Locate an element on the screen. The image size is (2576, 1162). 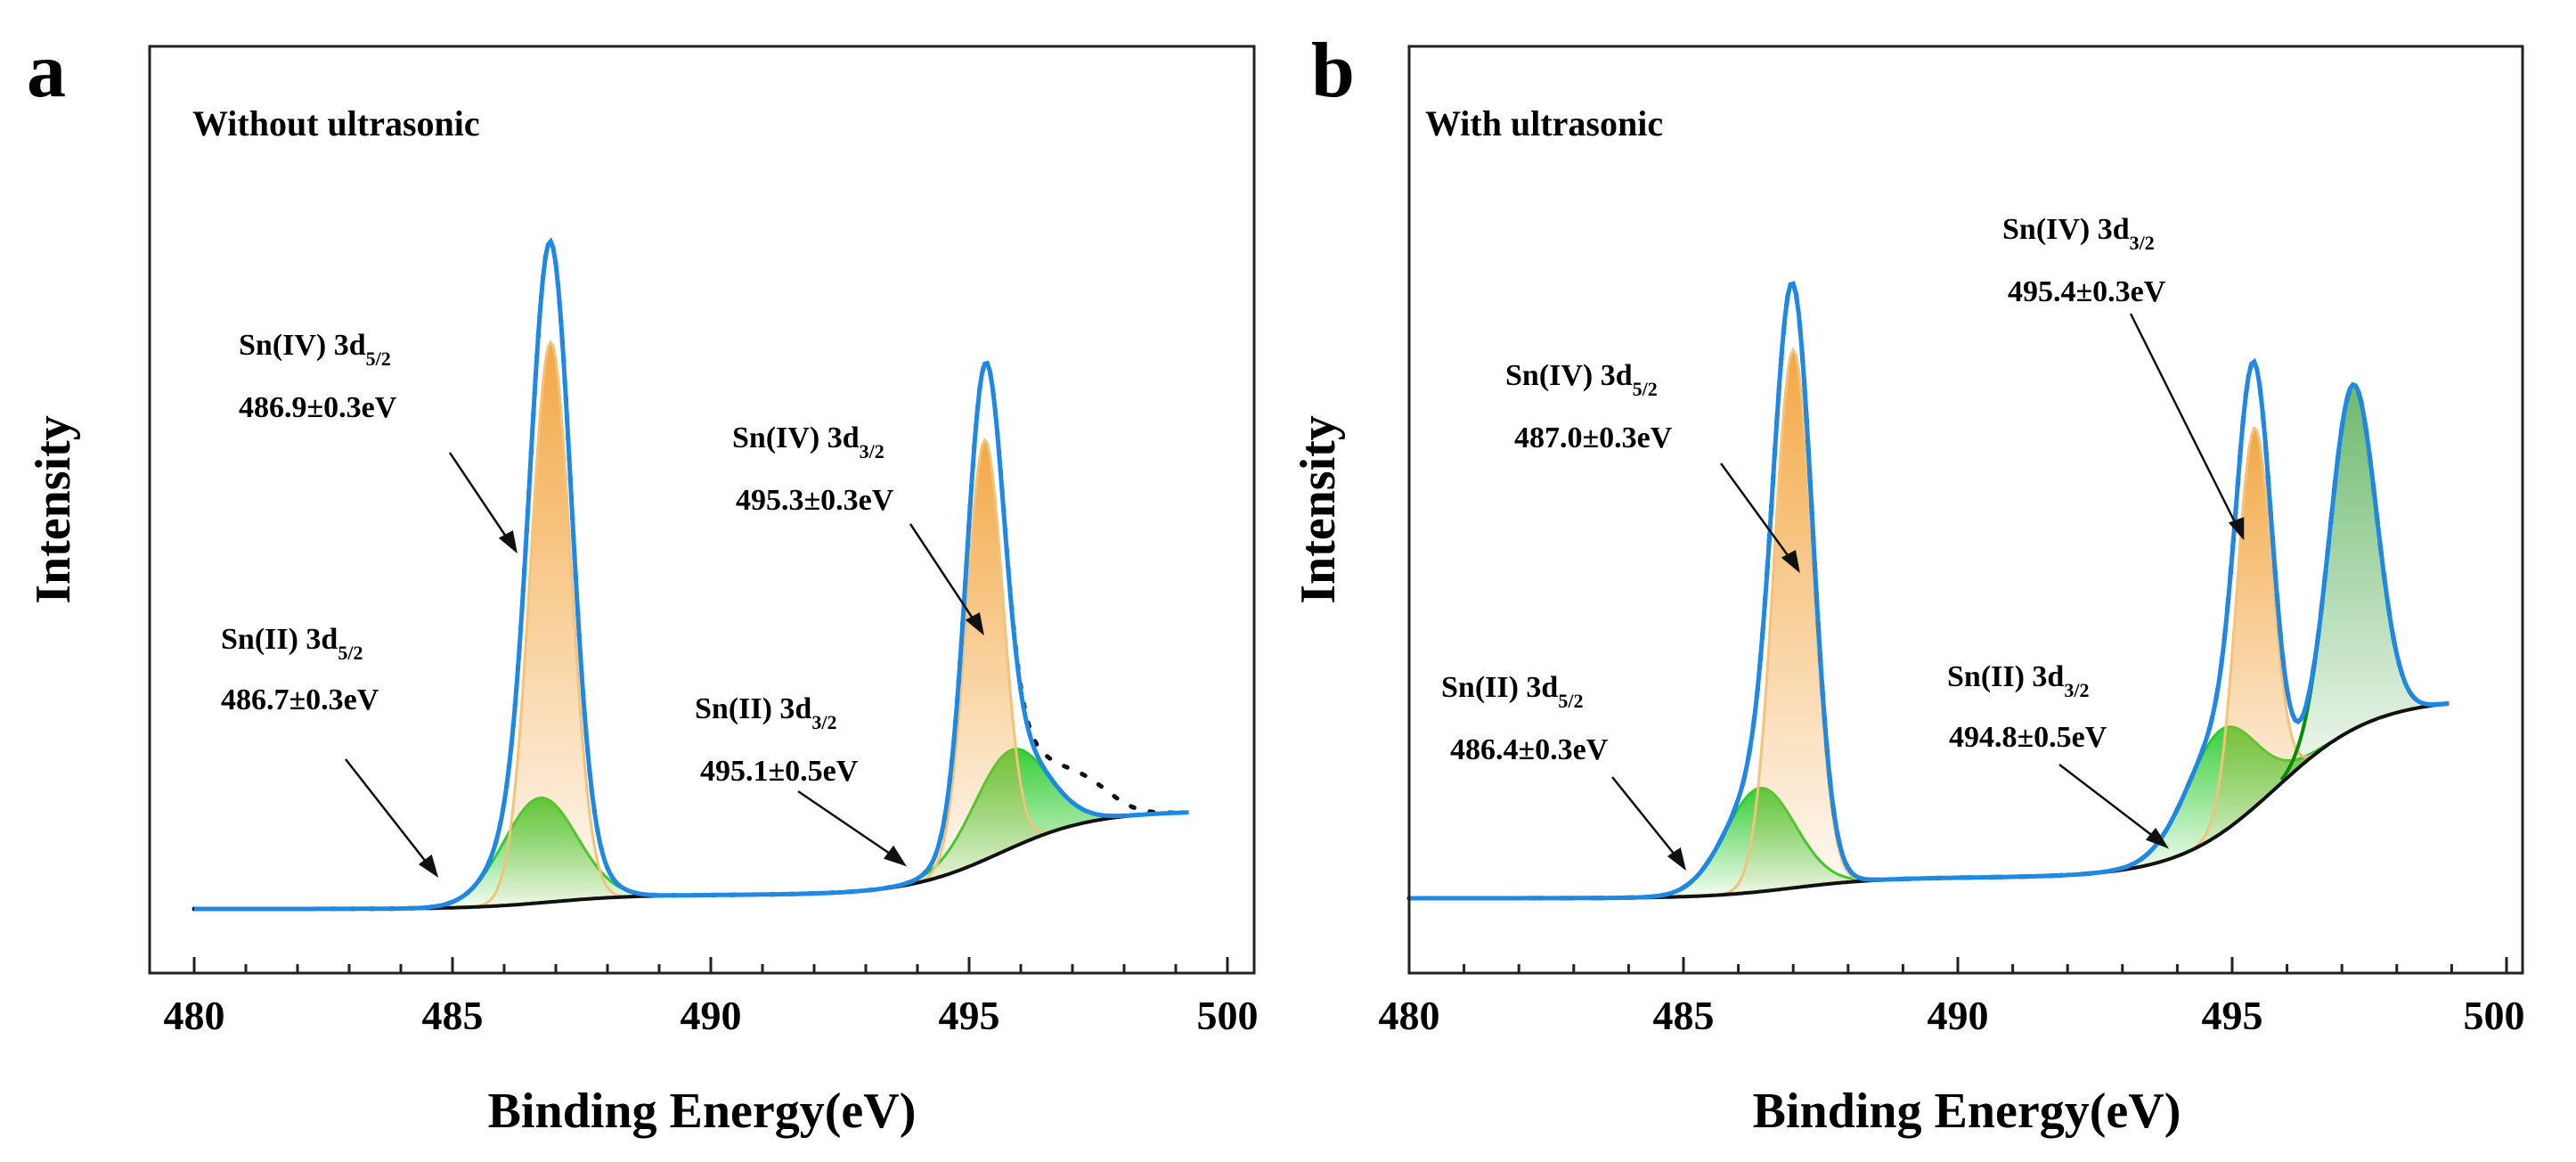
y-axis-title-b: Intensity is located at coordinates (1319, 509).